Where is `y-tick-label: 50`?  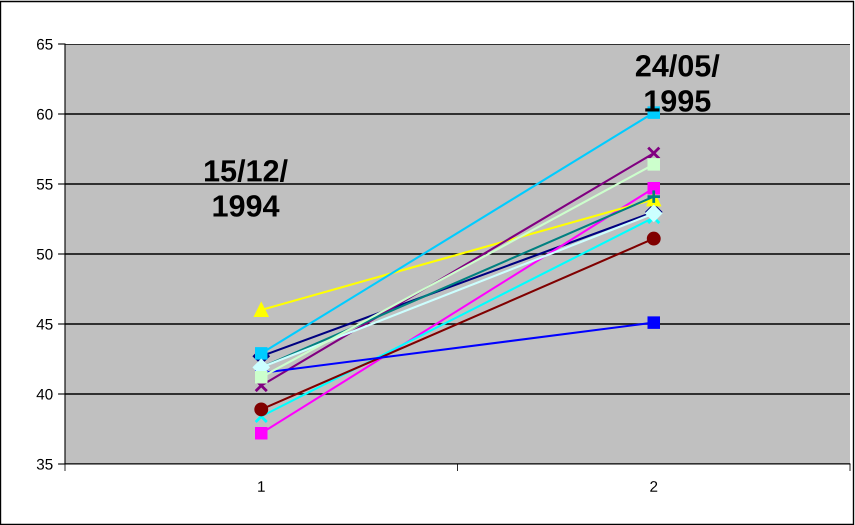
y-tick-label: 50 is located at coordinates (44, 254).